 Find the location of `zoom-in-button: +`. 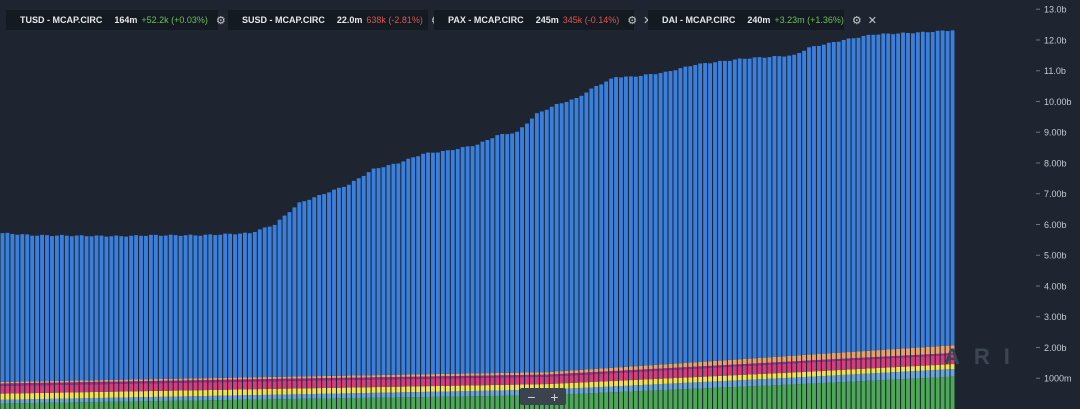

zoom-in-button: + is located at coordinates (554, 396).